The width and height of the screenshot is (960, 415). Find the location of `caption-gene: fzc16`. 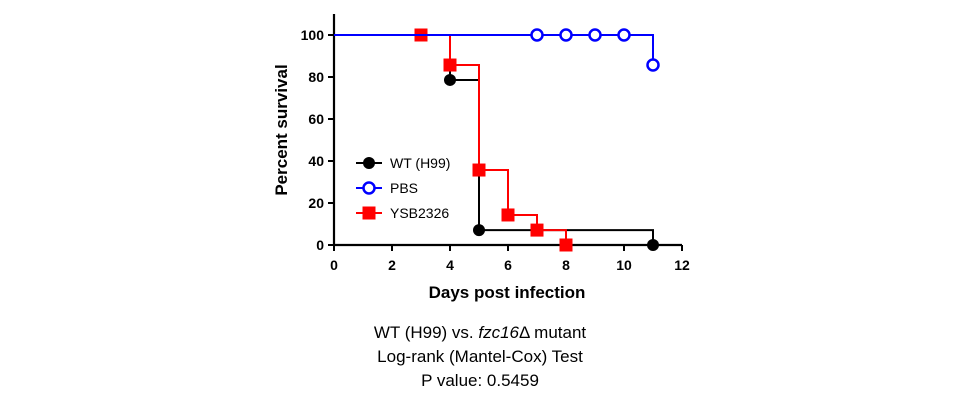

caption-gene: fzc16 is located at coordinates (499, 332).